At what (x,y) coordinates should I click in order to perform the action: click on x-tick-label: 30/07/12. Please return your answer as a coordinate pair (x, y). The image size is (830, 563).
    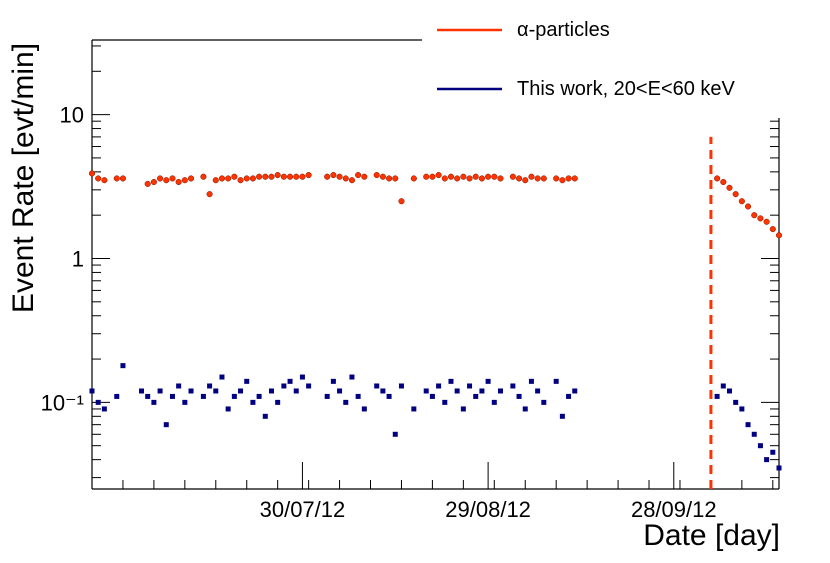
    Looking at the image, I should click on (303, 509).